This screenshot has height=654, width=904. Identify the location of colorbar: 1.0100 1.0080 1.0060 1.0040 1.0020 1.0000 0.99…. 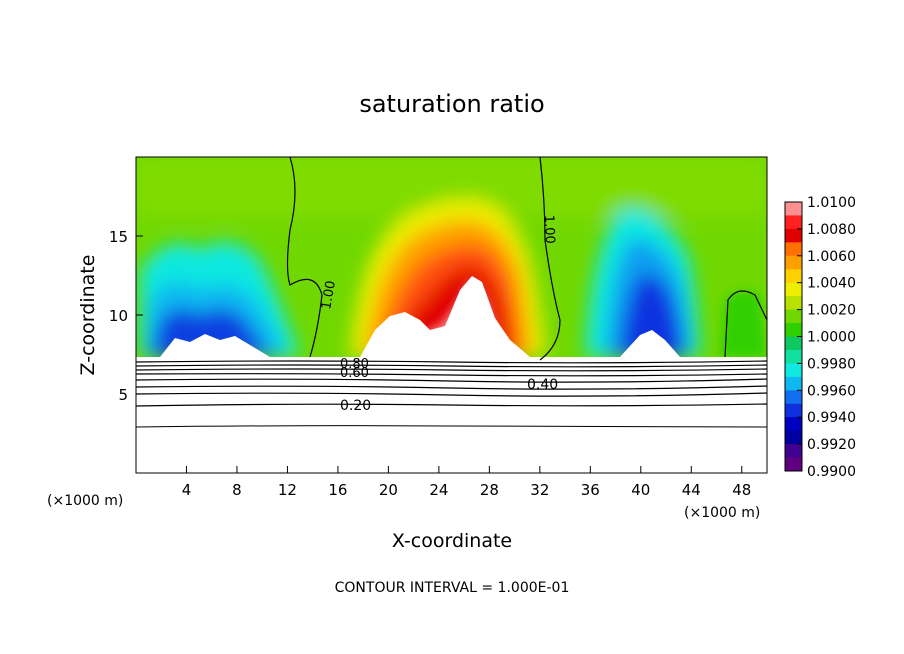
(820, 337).